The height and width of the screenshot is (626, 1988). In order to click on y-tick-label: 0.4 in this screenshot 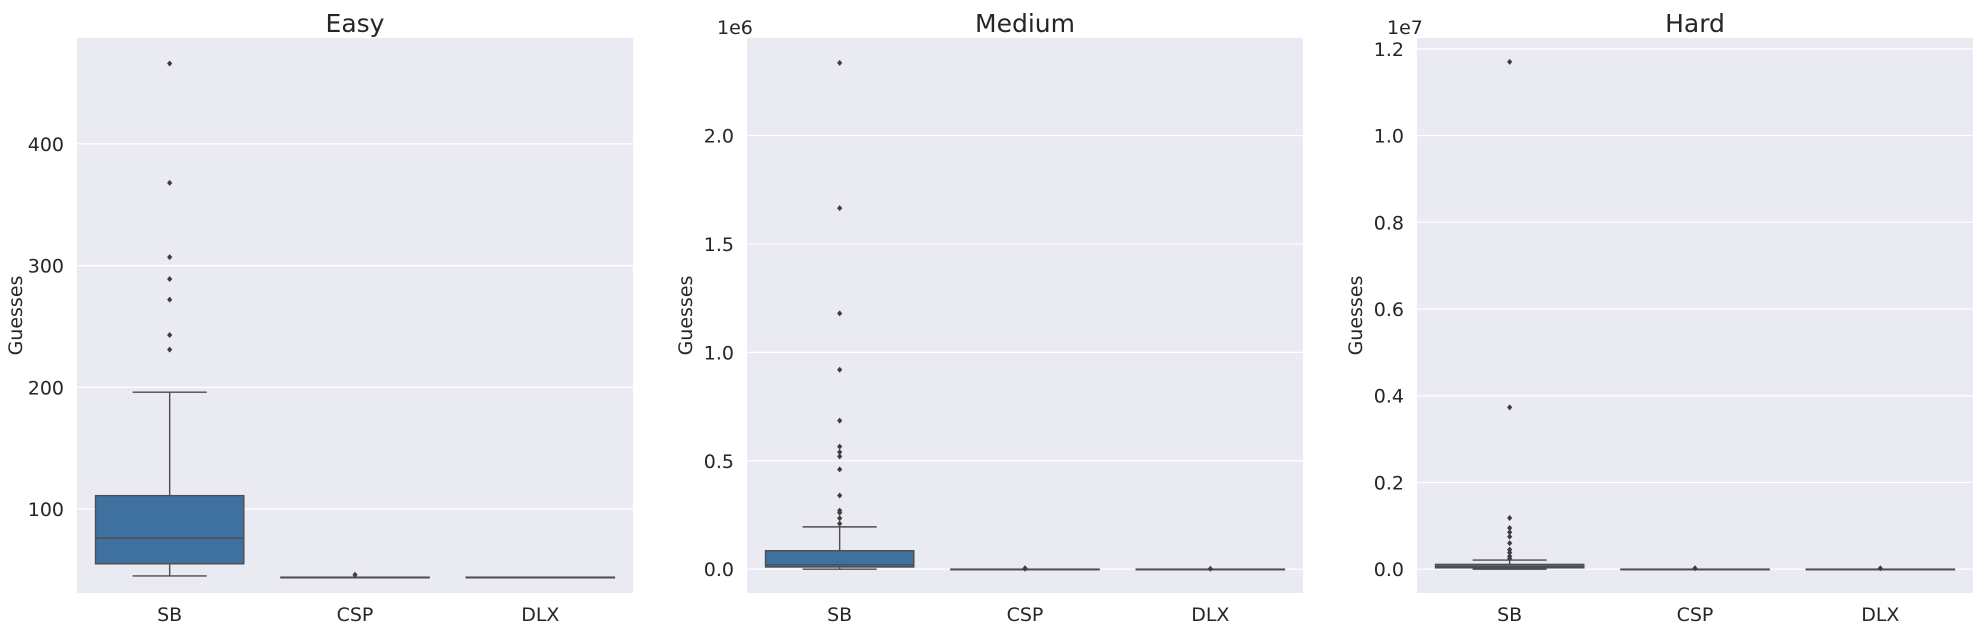, I will do `click(1389, 397)`.